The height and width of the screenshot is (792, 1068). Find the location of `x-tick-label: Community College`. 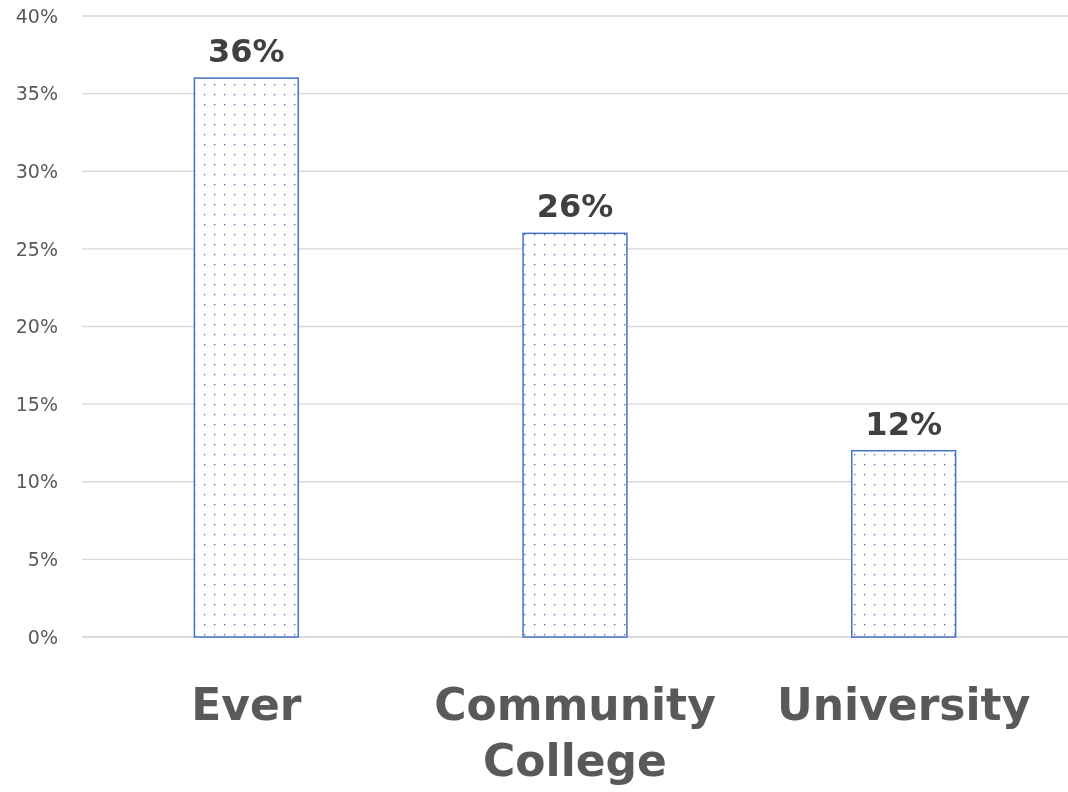

x-tick-label: Community College is located at coordinates (575, 732).